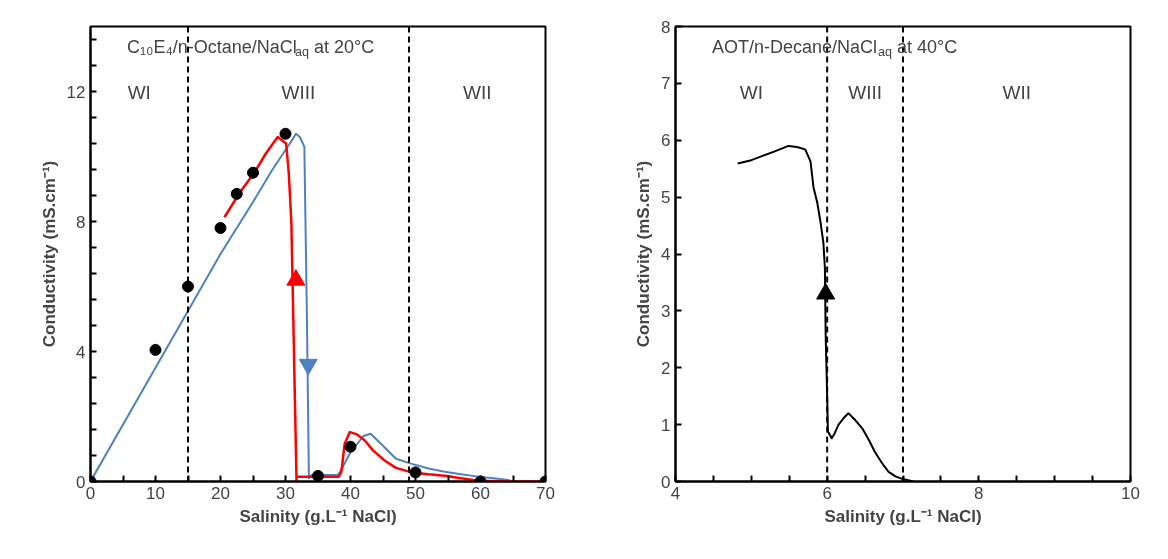 The image size is (1168, 559). Describe the element at coordinates (480, 493) in the screenshot. I see `x-tick-label: 60` at that location.